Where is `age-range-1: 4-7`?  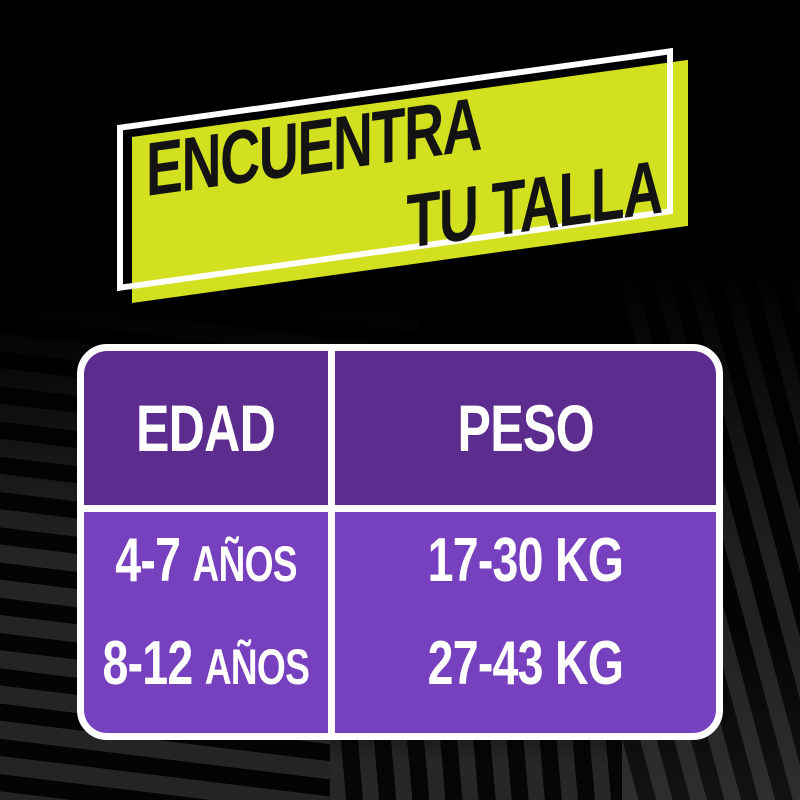
age-range-1: 4-7 is located at coordinates (148, 560).